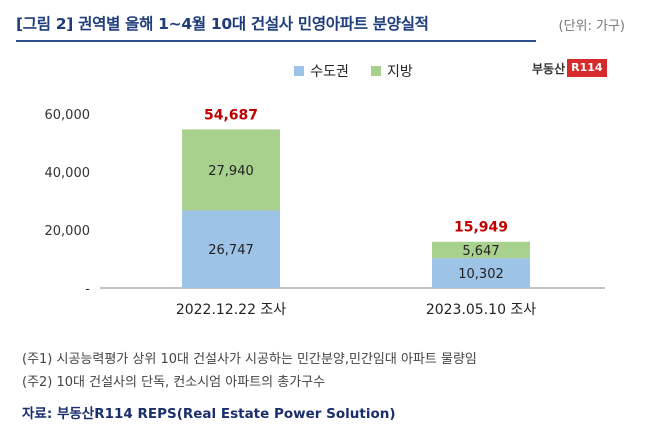 The image size is (647, 440). I want to click on data-label: 5,647, so click(480, 251).